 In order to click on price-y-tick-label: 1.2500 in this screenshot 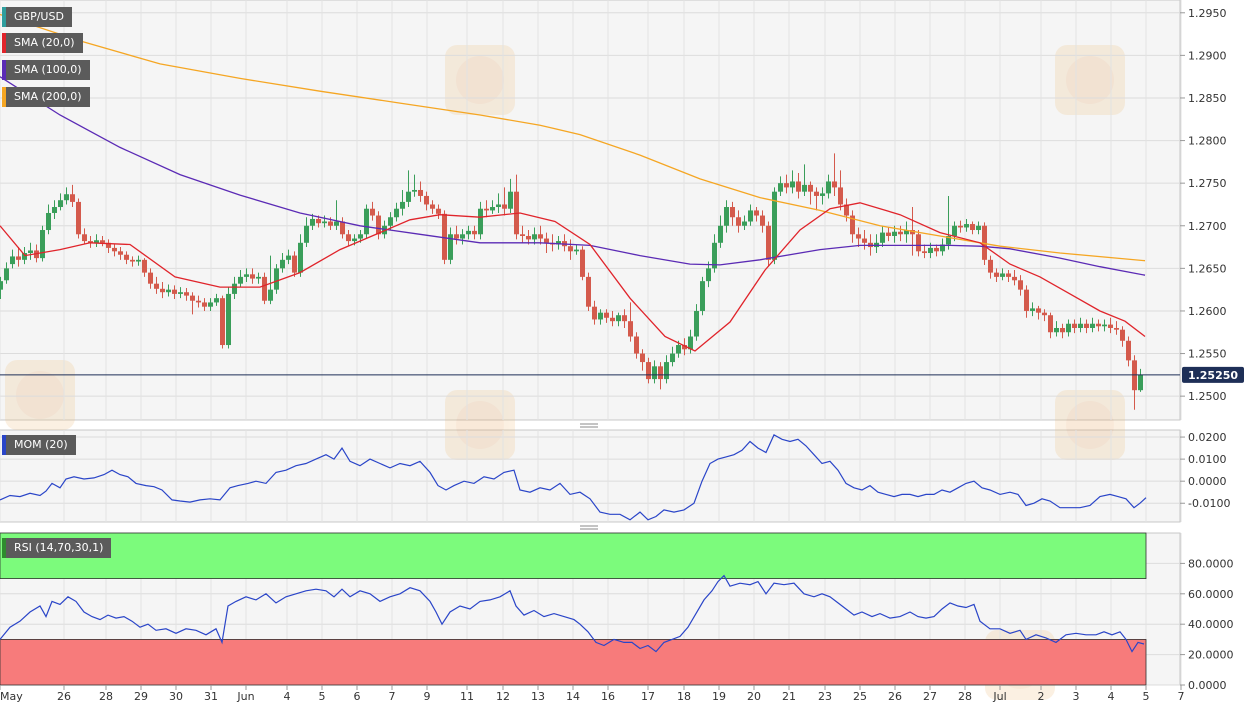, I will do `click(1207, 396)`.